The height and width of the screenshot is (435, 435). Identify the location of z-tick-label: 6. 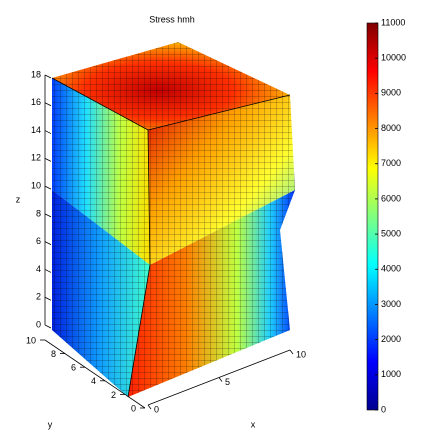
(38, 241).